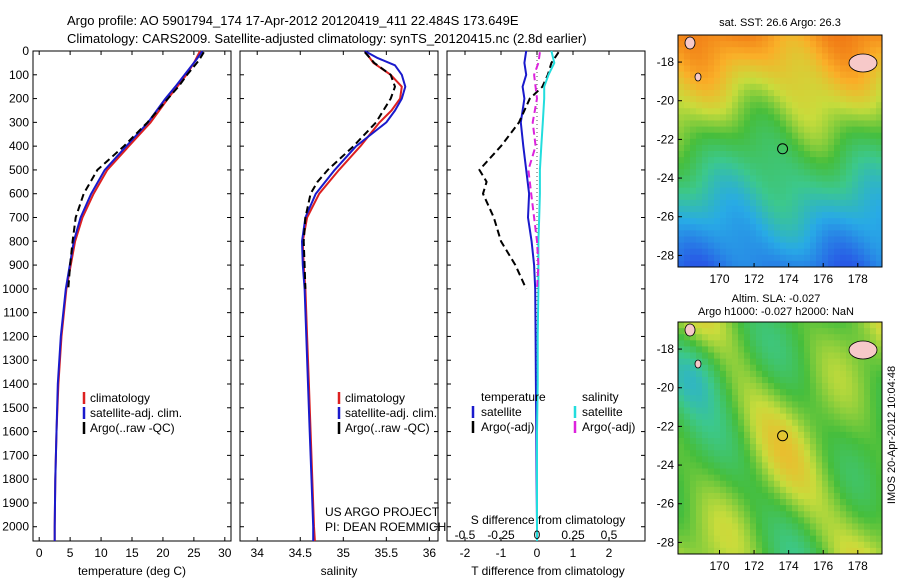 The width and height of the screenshot is (900, 580). I want to click on x-tick-label: 35, so click(344, 553).